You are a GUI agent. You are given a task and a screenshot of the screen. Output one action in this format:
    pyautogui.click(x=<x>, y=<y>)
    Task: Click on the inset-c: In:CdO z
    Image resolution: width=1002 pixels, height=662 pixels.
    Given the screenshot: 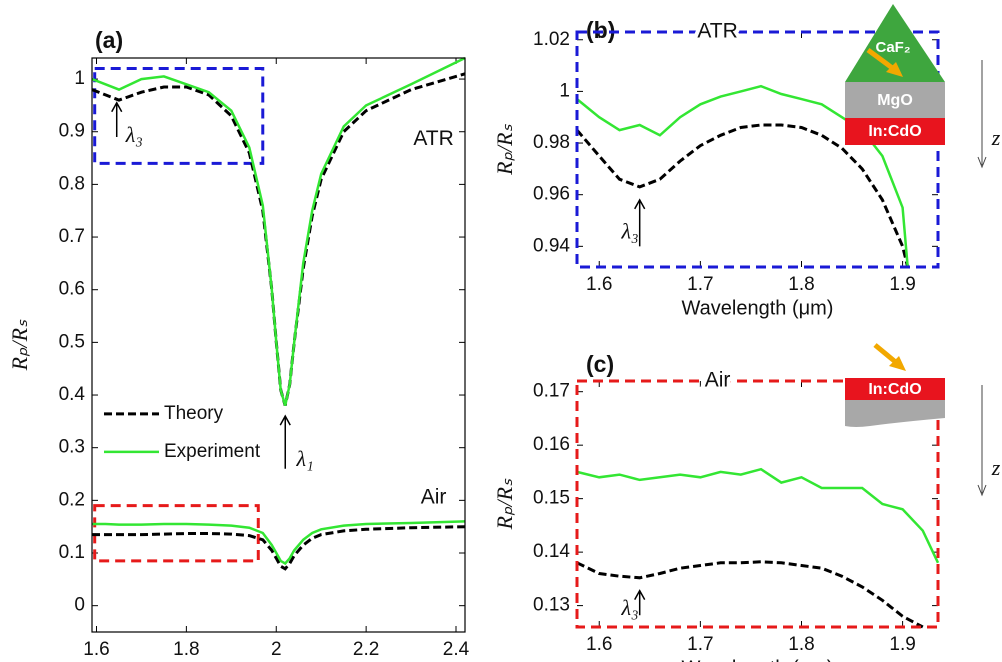 What is the action you would take?
    pyautogui.click(x=923, y=420)
    